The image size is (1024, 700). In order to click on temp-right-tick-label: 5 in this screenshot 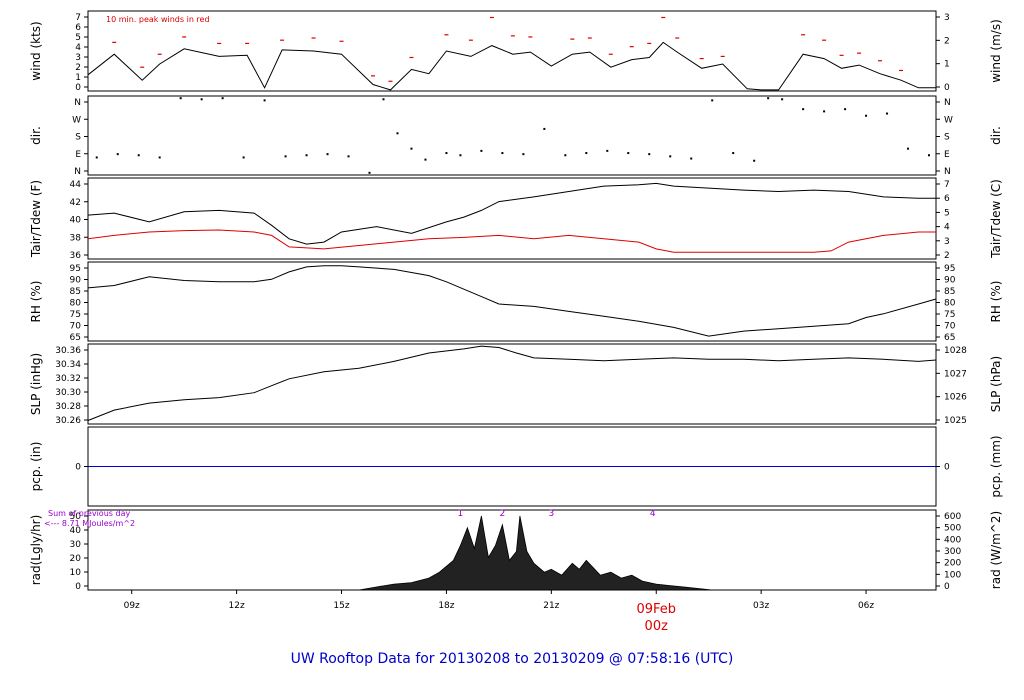, I will do `click(947, 213)`.